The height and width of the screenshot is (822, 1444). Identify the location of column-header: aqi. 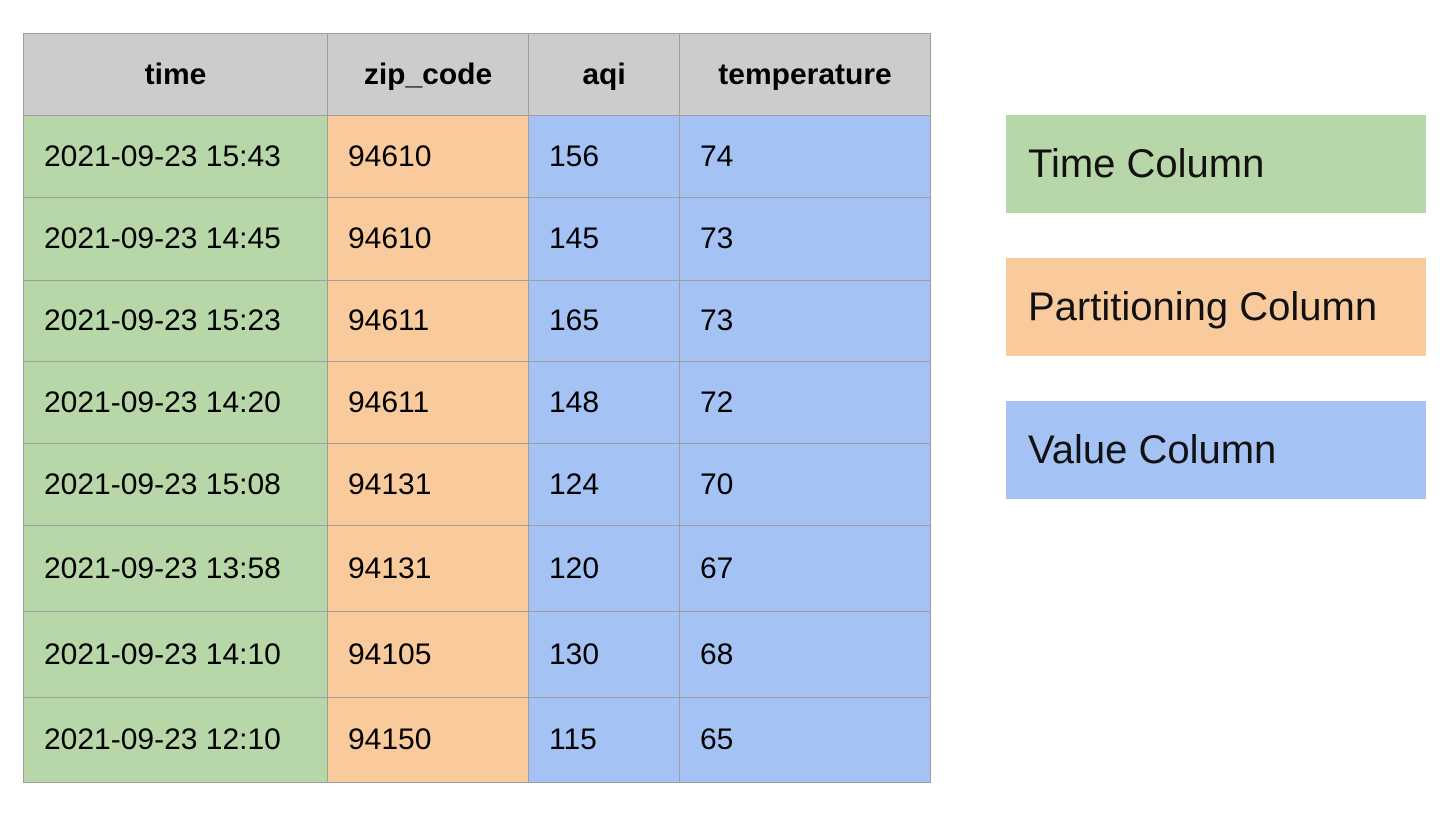
(604, 74).